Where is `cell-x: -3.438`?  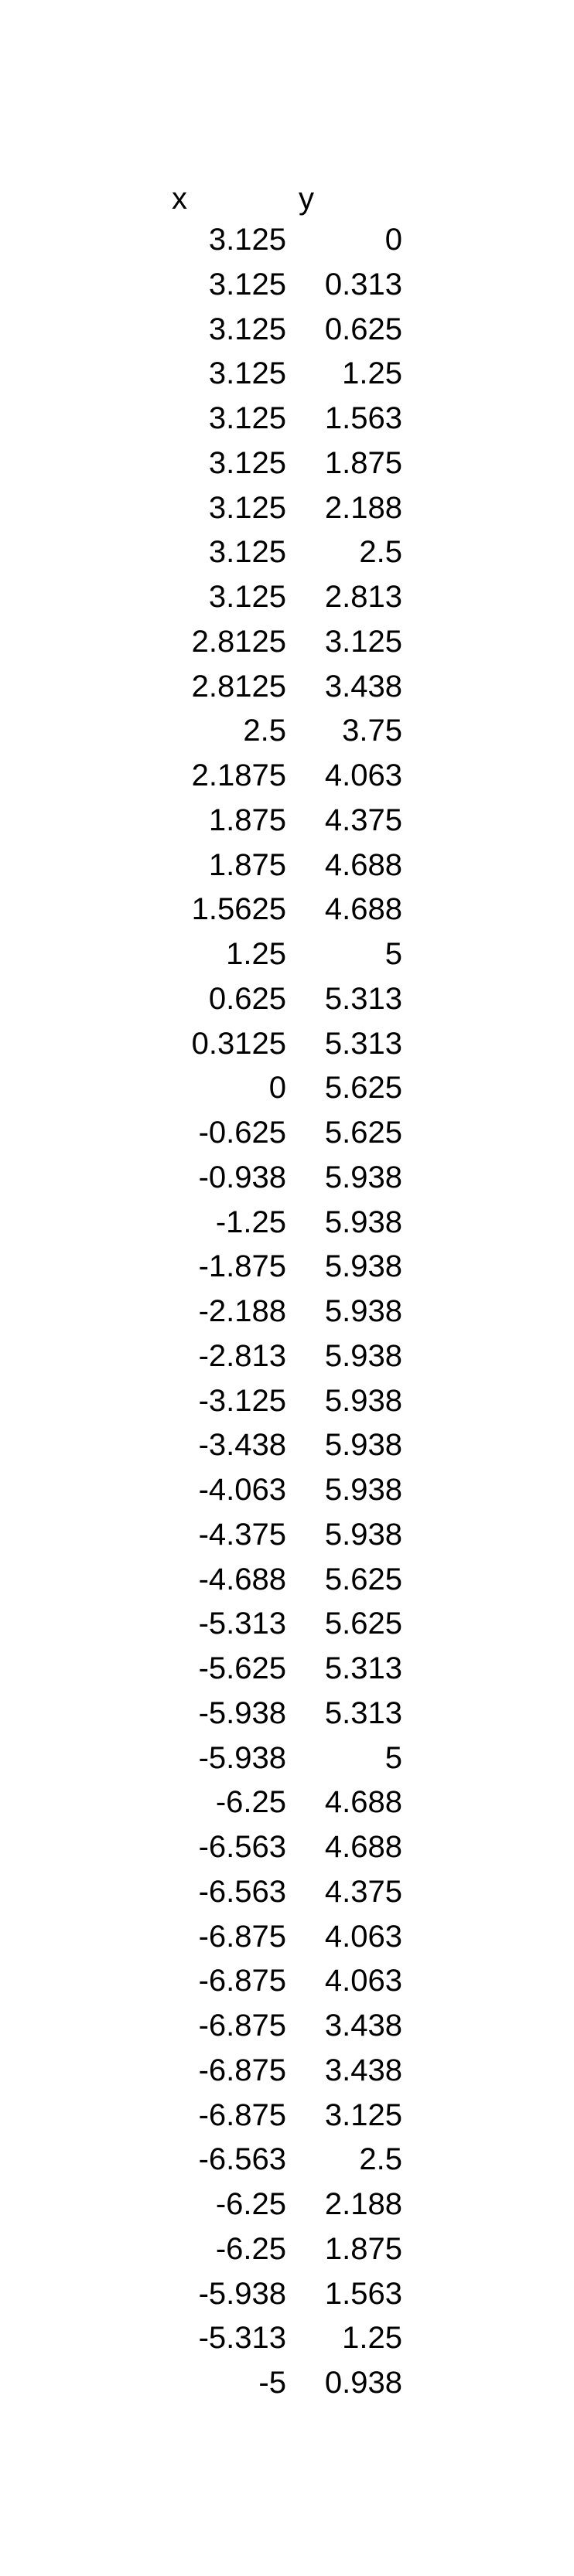 cell-x: -3.438 is located at coordinates (242, 1445).